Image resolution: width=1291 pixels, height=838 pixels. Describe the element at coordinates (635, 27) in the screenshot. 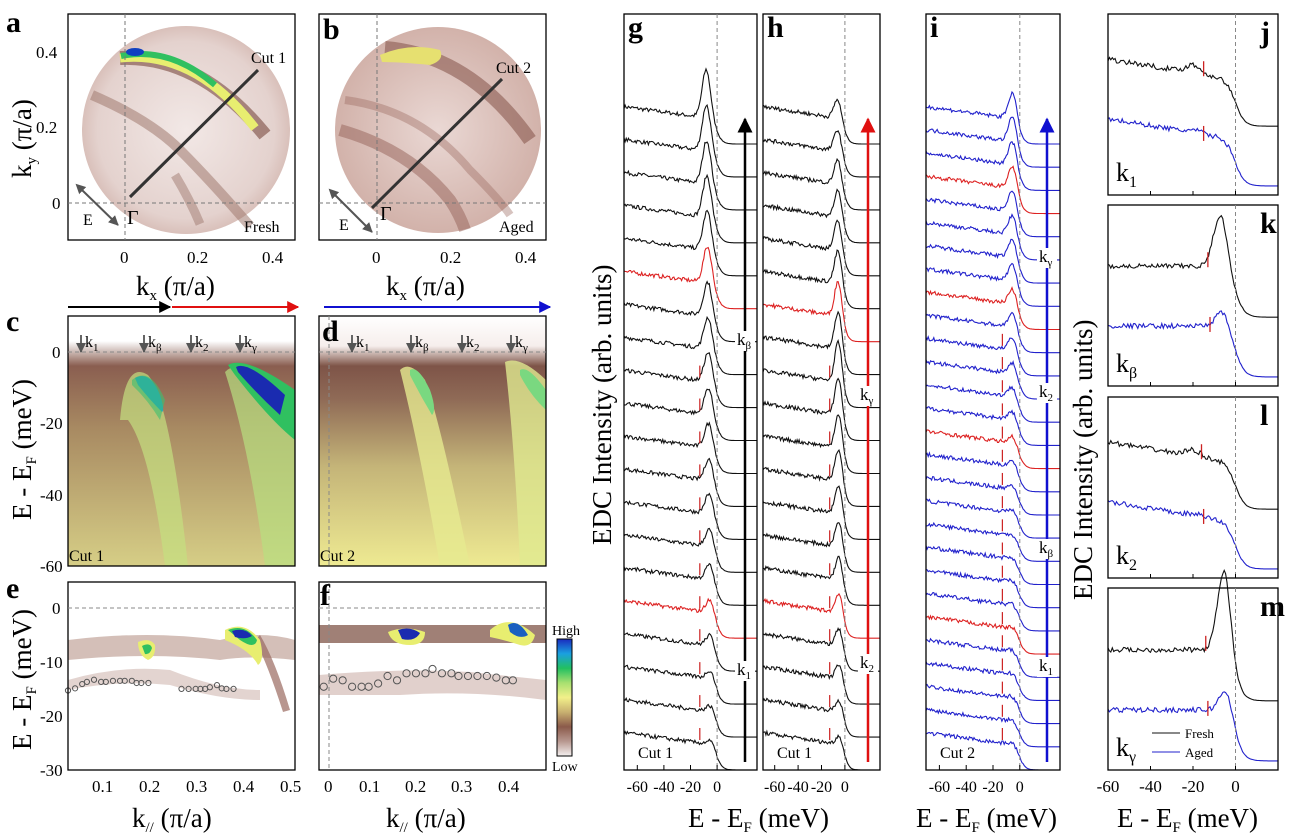

I see `panel-letter: g` at that location.